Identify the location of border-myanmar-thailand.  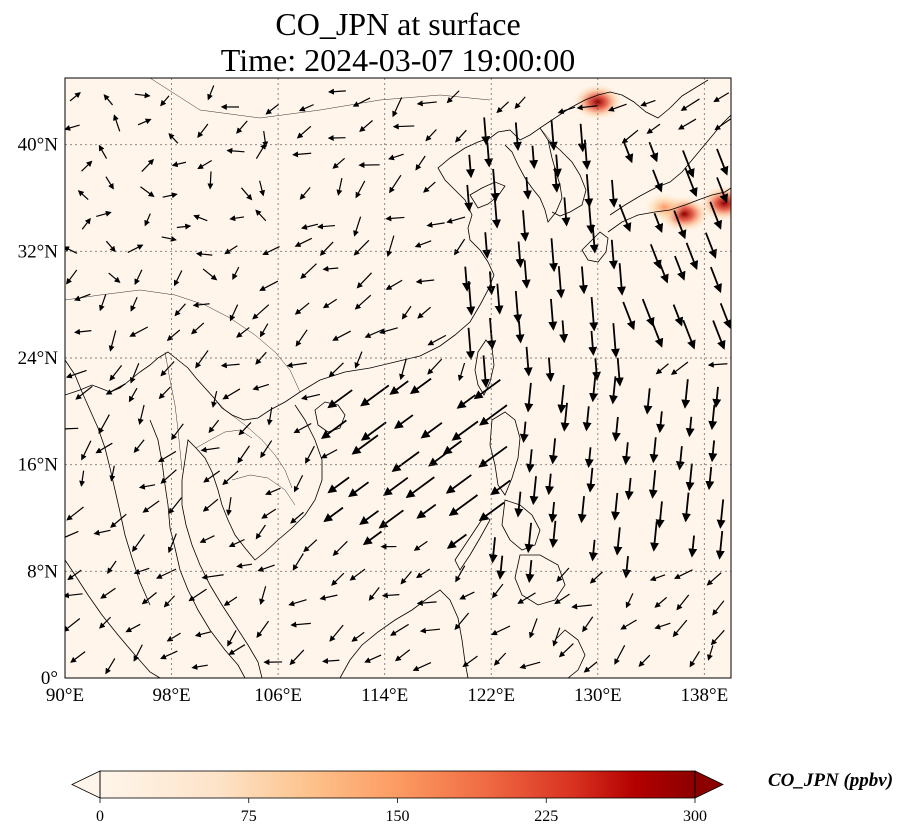
(173, 411).